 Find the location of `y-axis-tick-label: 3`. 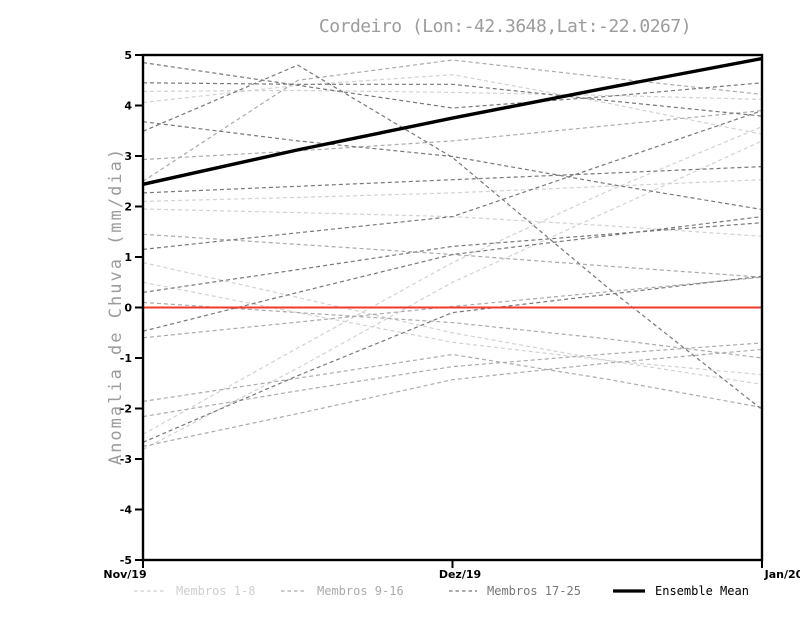

y-axis-tick-label: 3 is located at coordinates (128, 156).